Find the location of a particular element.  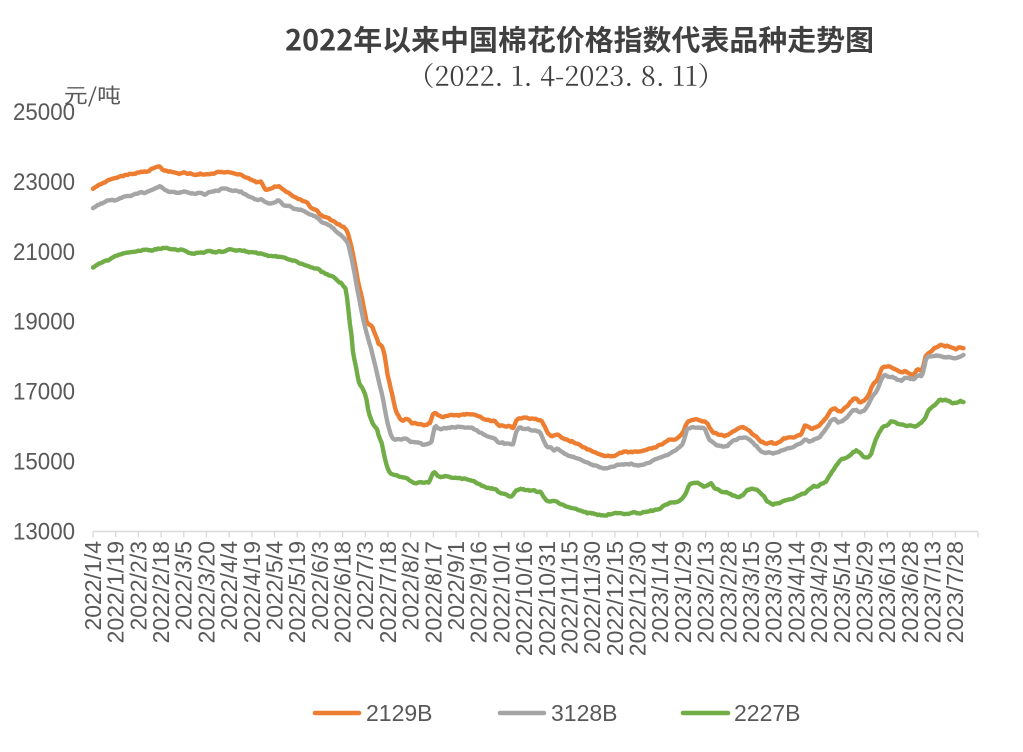

svg-text: 2022/10/16 is located at coordinates (524, 598).